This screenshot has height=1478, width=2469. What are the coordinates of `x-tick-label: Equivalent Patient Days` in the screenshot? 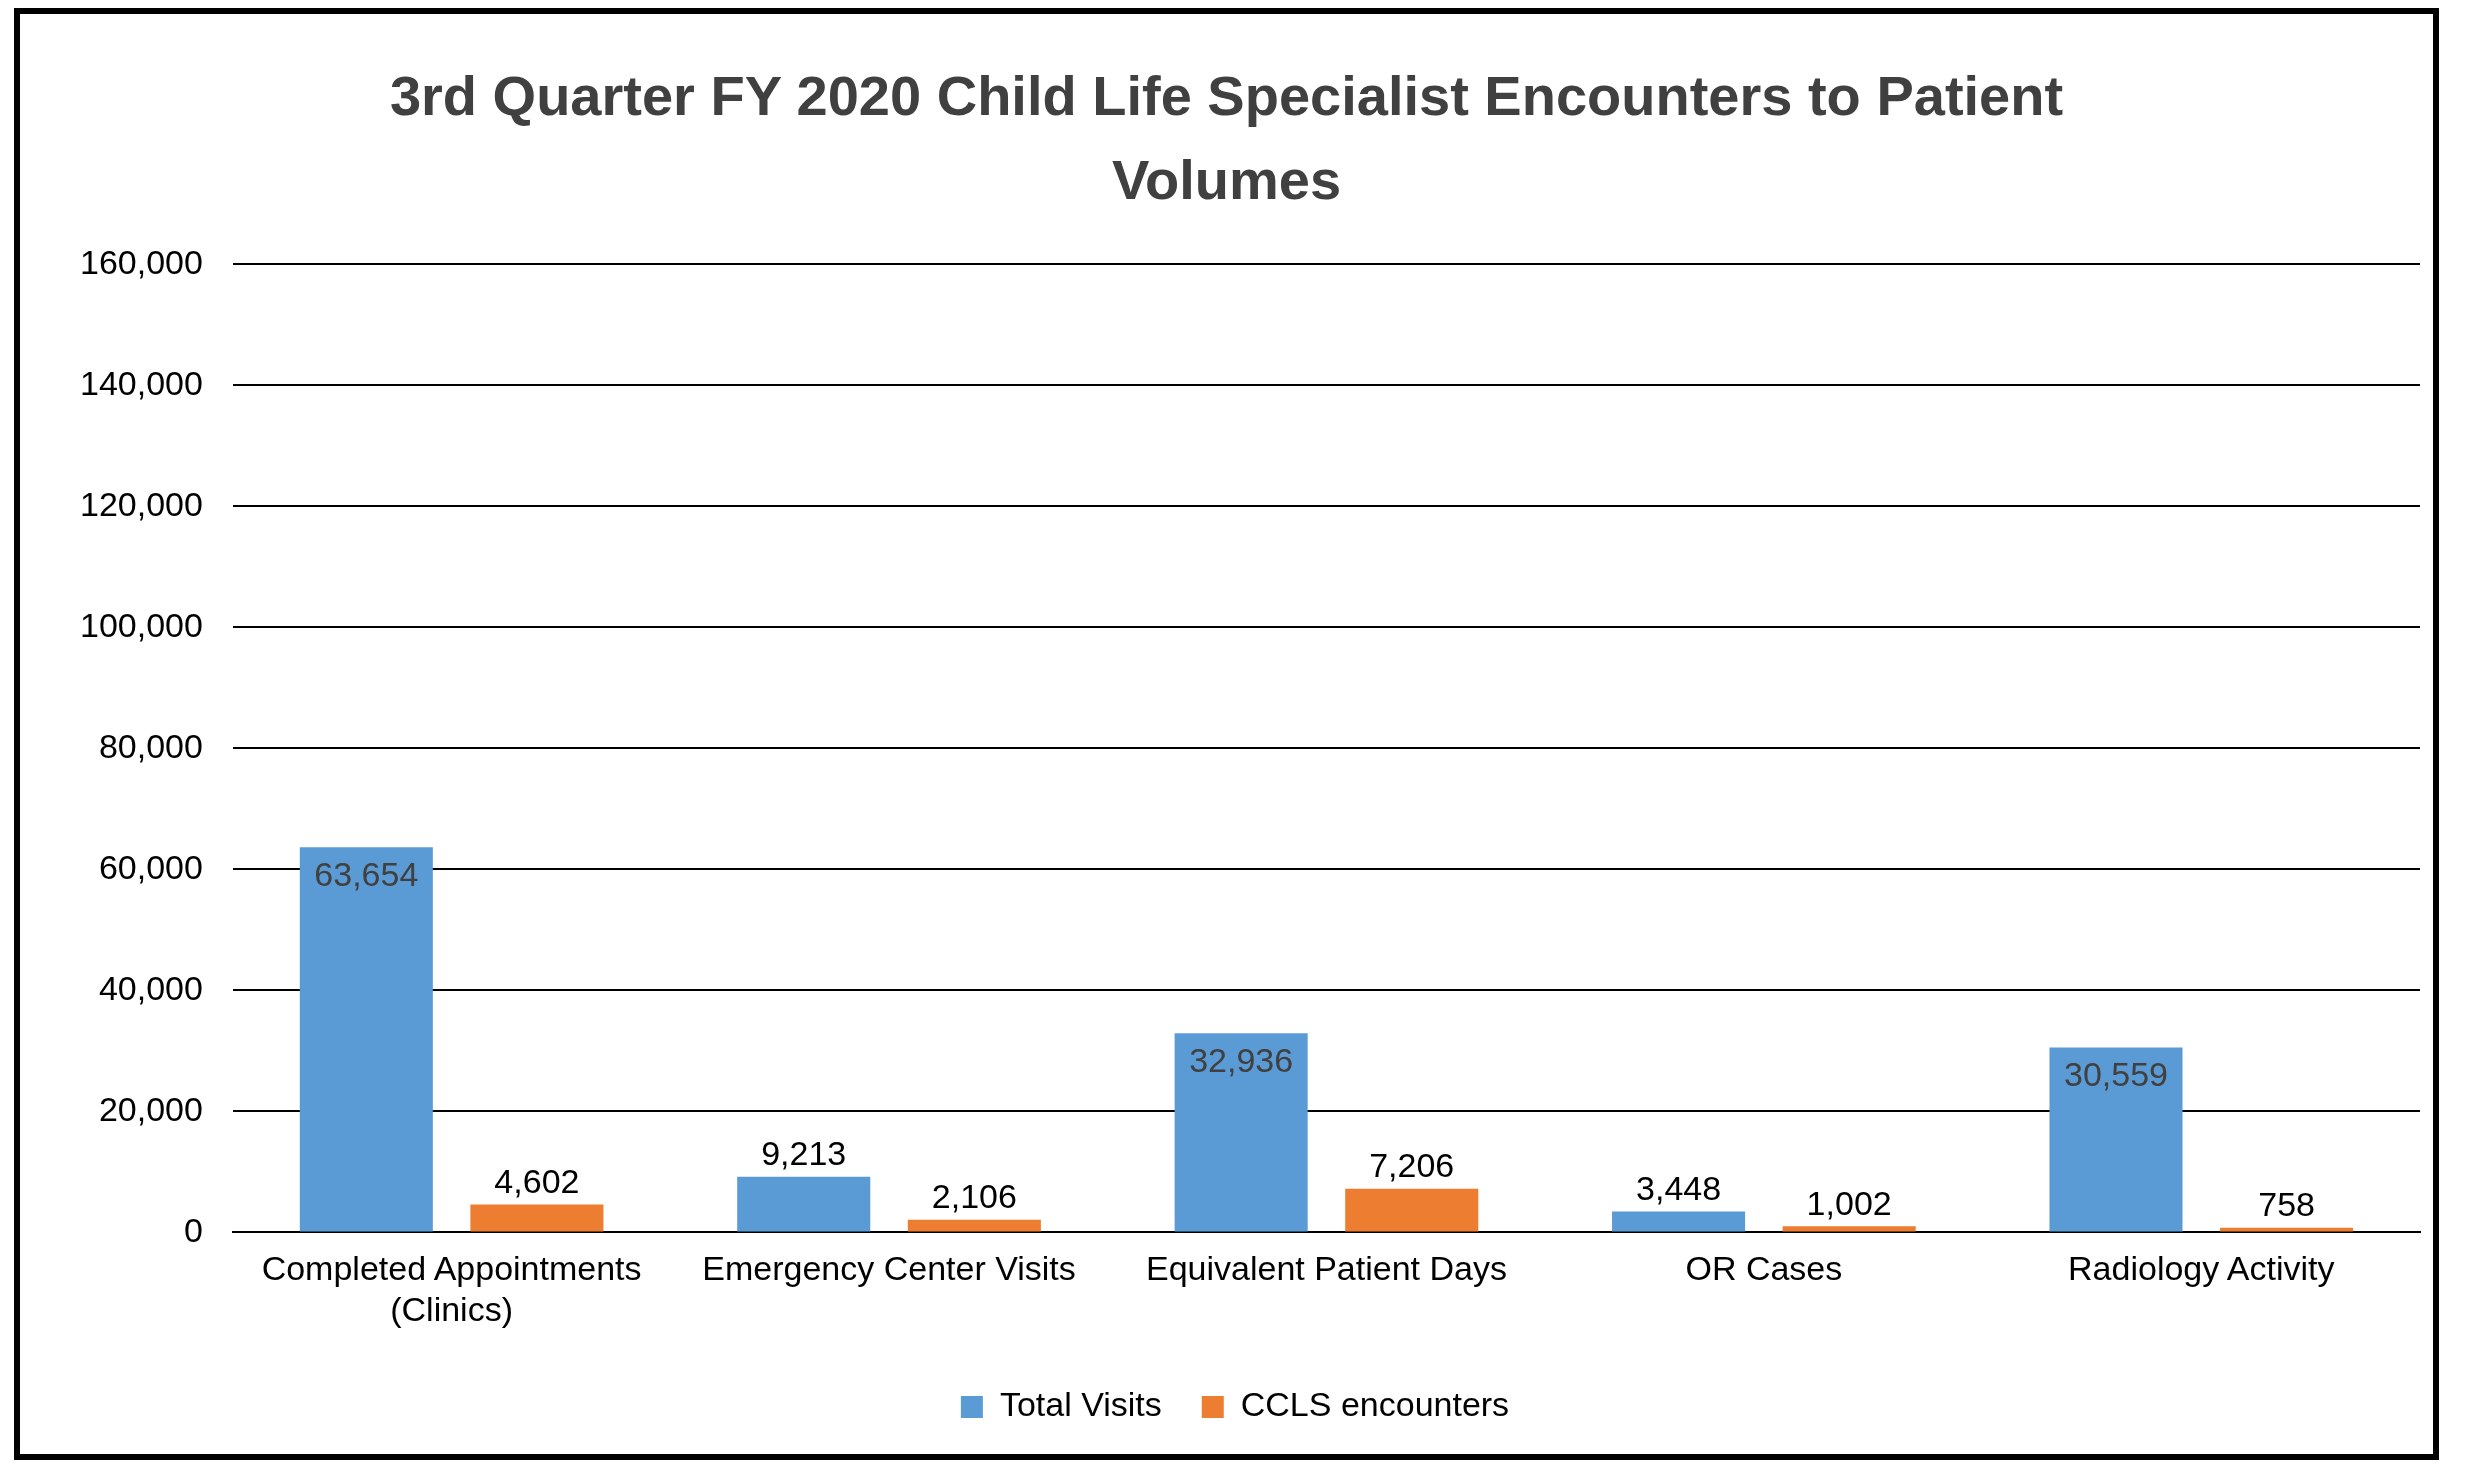 It's located at (1326, 1268).